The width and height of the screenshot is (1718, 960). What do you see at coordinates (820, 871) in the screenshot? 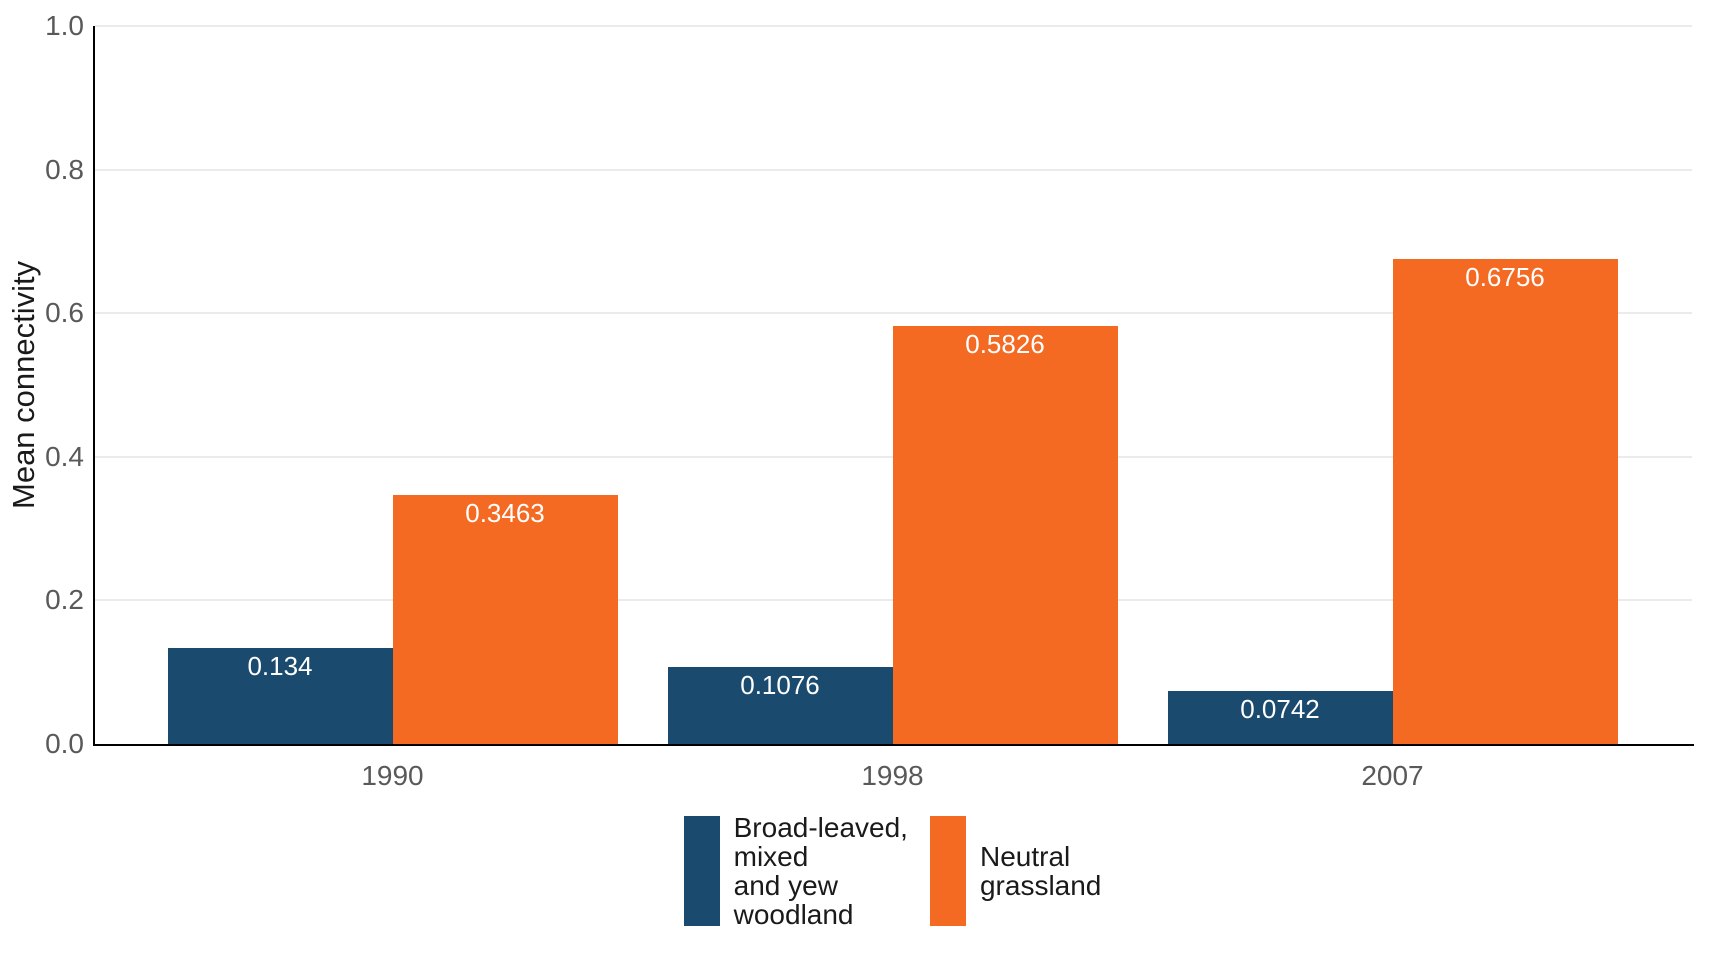
I see `legend-label: Broad-leaved, mixed and yew woodland` at bounding box center [820, 871].